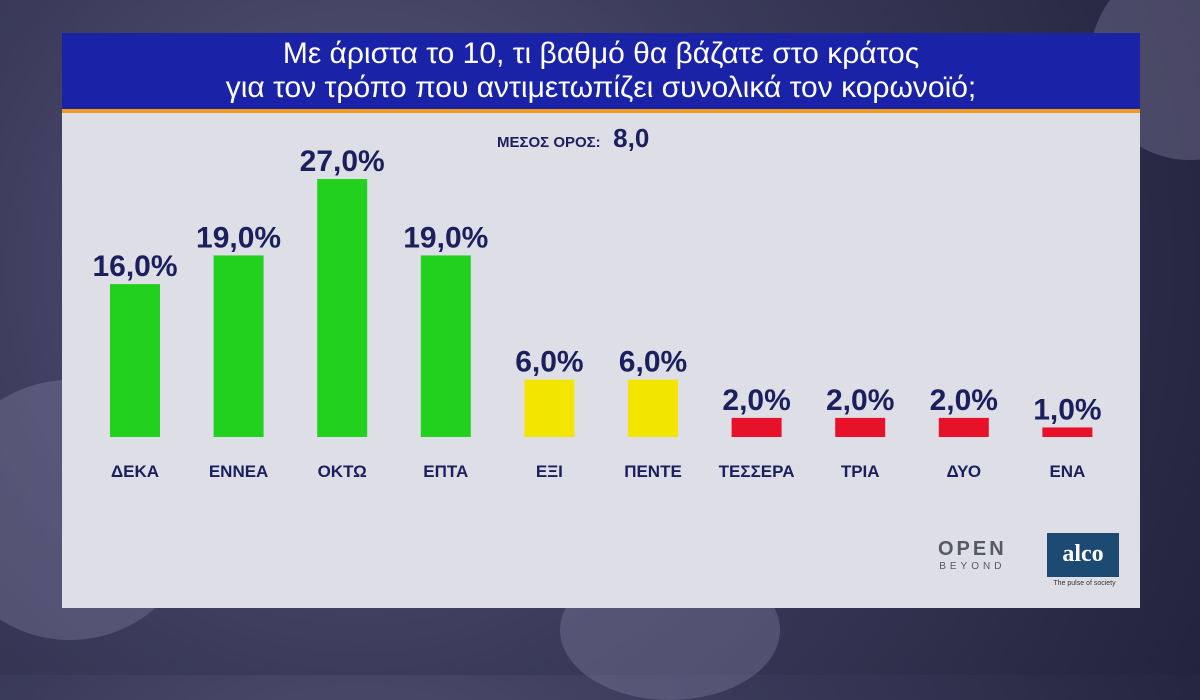 The height and width of the screenshot is (700, 1200). What do you see at coordinates (549, 362) in the screenshot?
I see `bar-value-label-5: 6,0%` at bounding box center [549, 362].